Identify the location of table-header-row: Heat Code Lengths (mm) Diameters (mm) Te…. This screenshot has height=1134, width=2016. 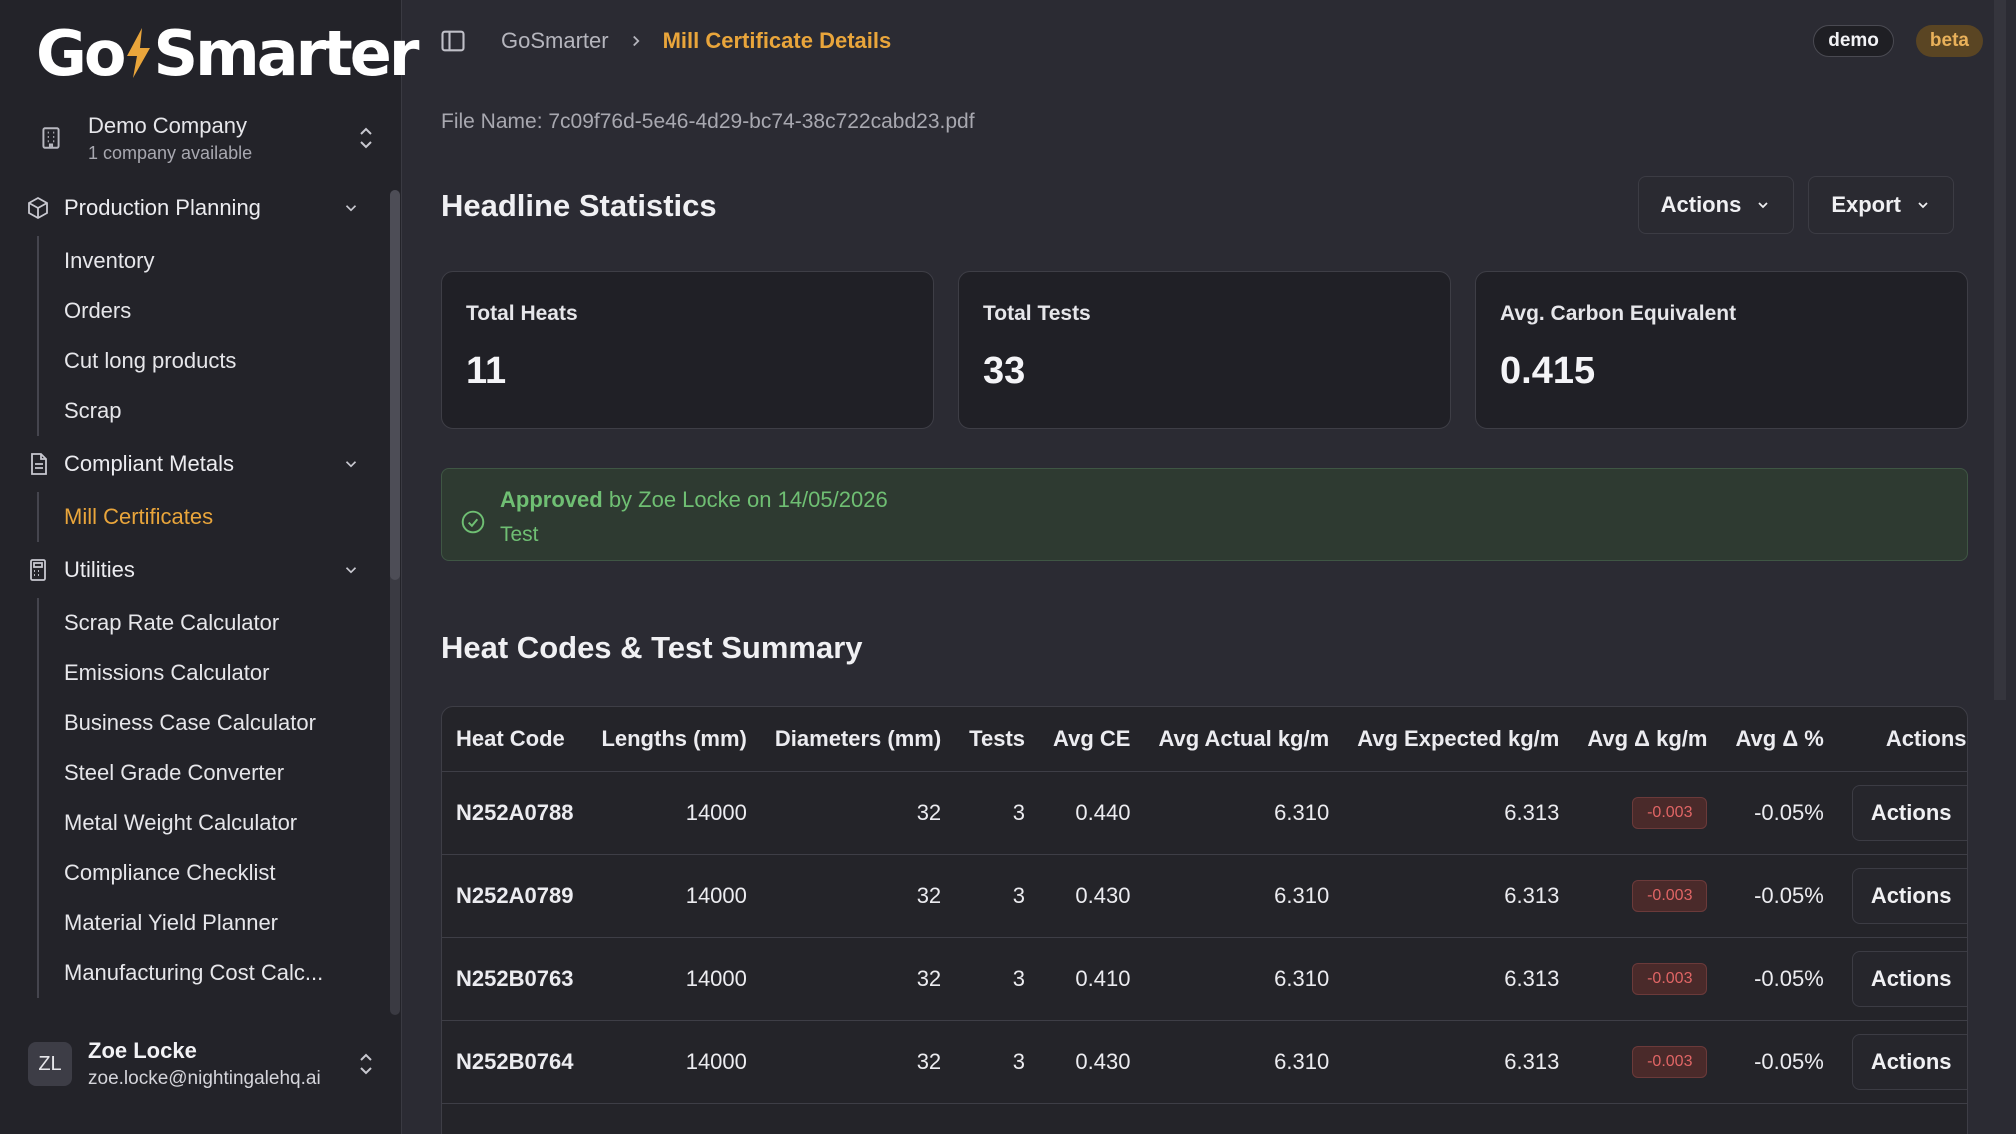
(1204, 739).